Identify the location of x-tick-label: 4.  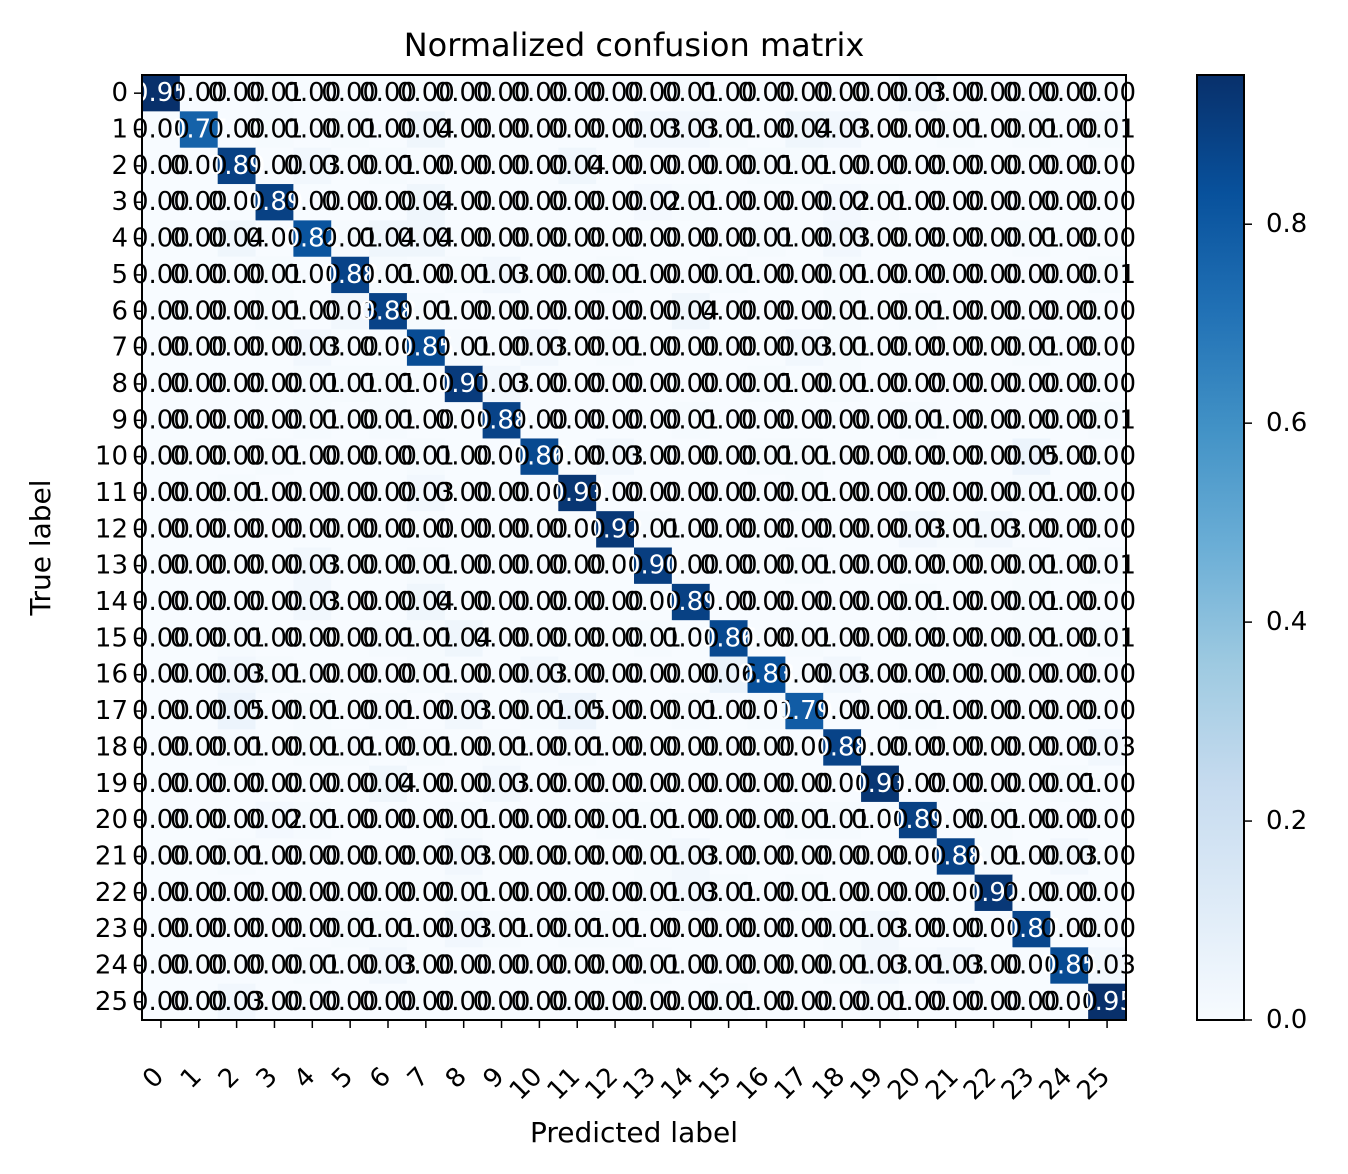
(304, 1078).